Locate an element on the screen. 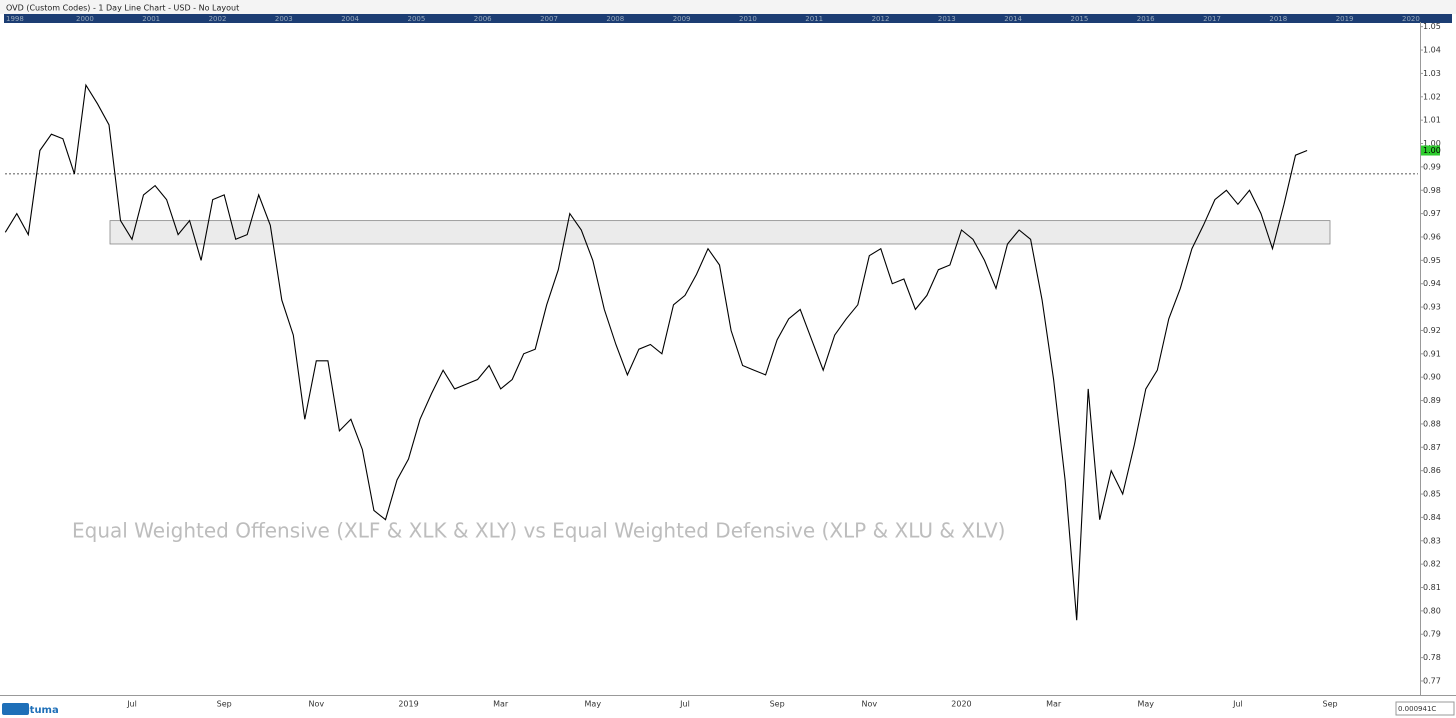  scale-readout: 0.000941C is located at coordinates (1417, 709).